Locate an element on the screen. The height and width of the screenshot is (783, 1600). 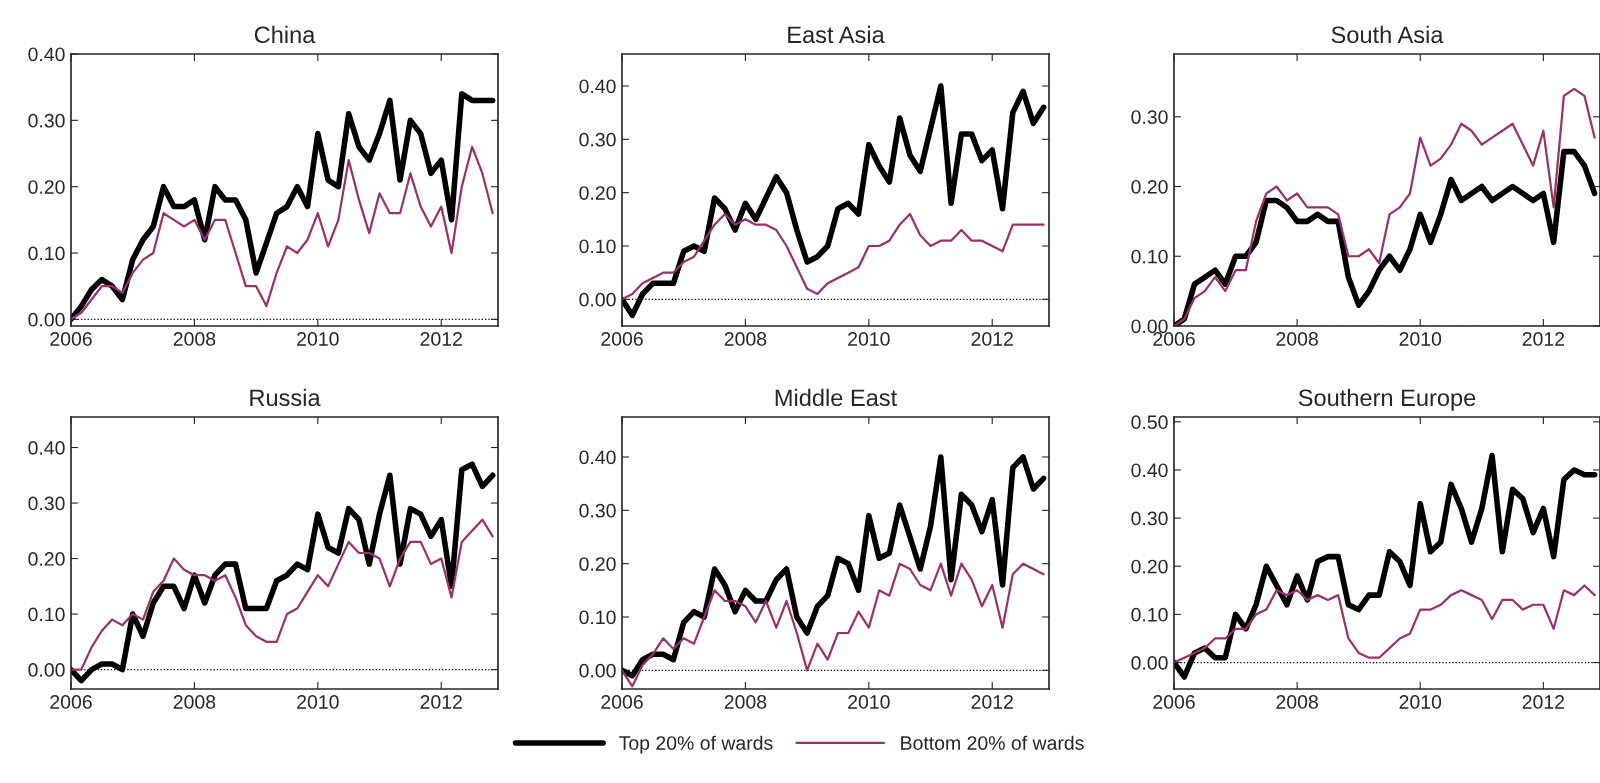
chart-title: South Asia is located at coordinates (1387, 34).